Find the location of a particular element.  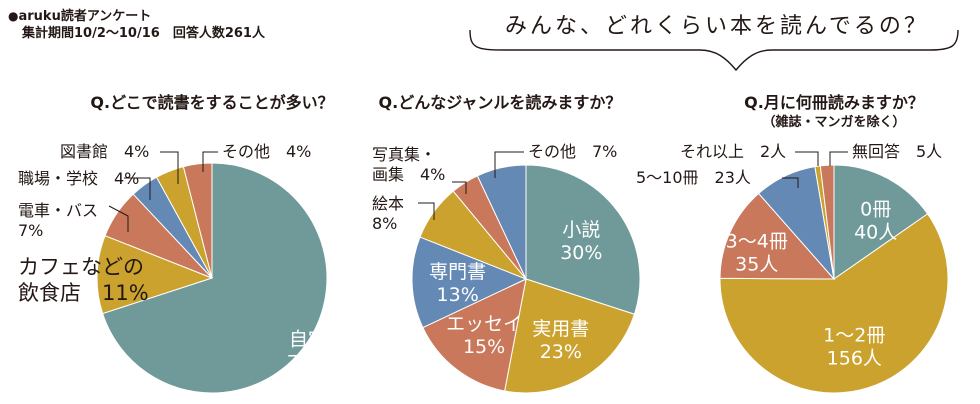

slice-label: その他 4% is located at coordinates (266, 151).